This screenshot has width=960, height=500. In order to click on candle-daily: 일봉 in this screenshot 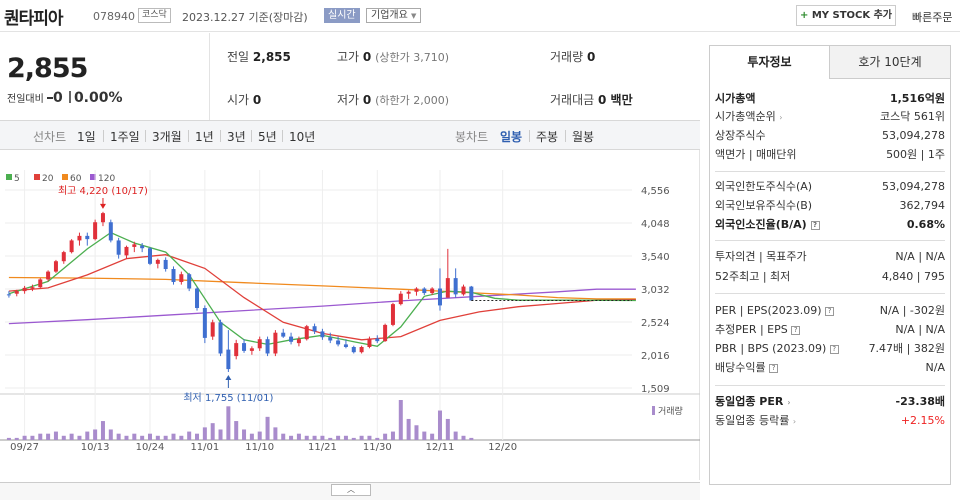, I will do `click(511, 137)`.